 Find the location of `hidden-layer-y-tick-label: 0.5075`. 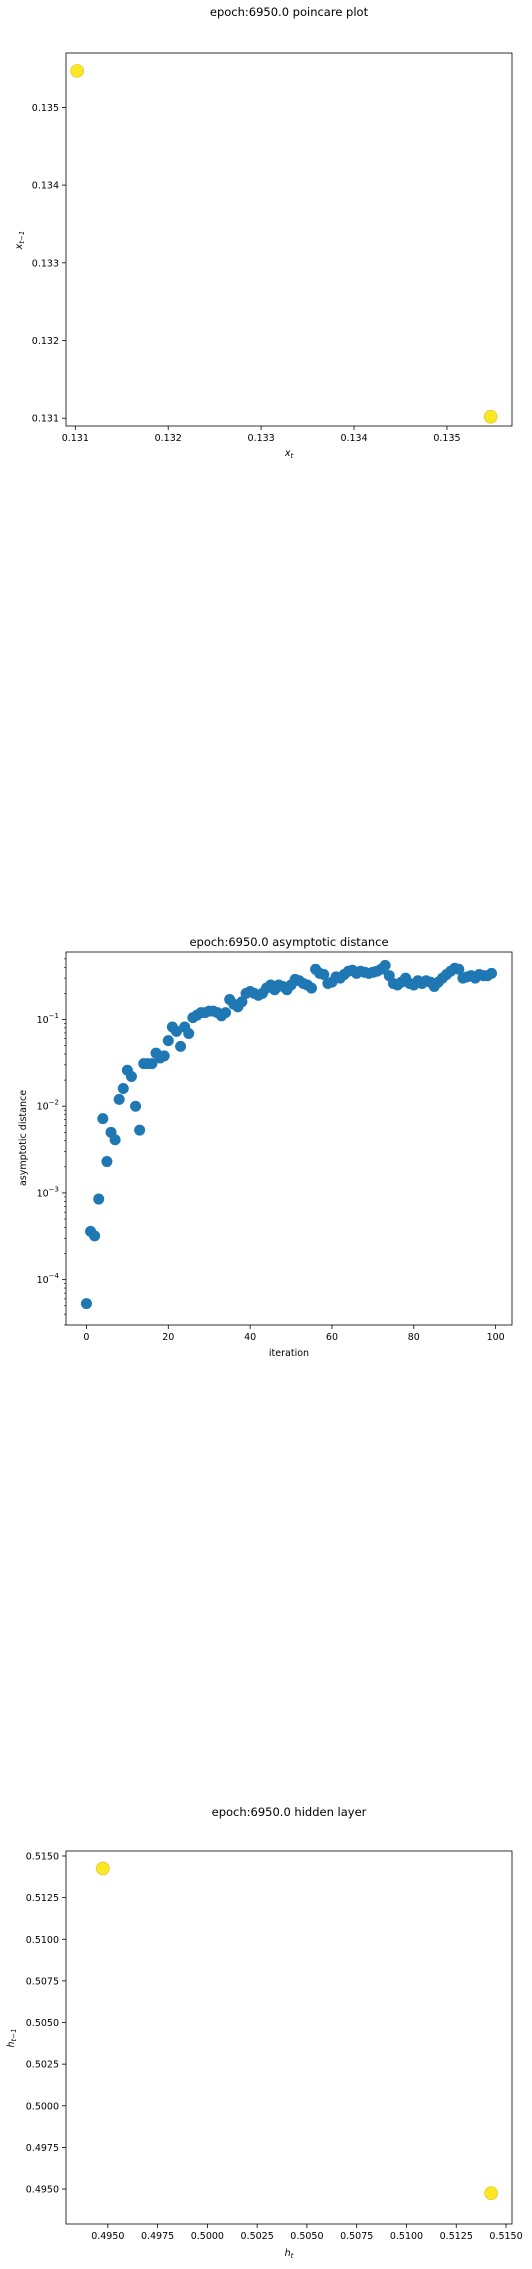

hidden-layer-y-tick-label: 0.5075 is located at coordinates (42, 1981).